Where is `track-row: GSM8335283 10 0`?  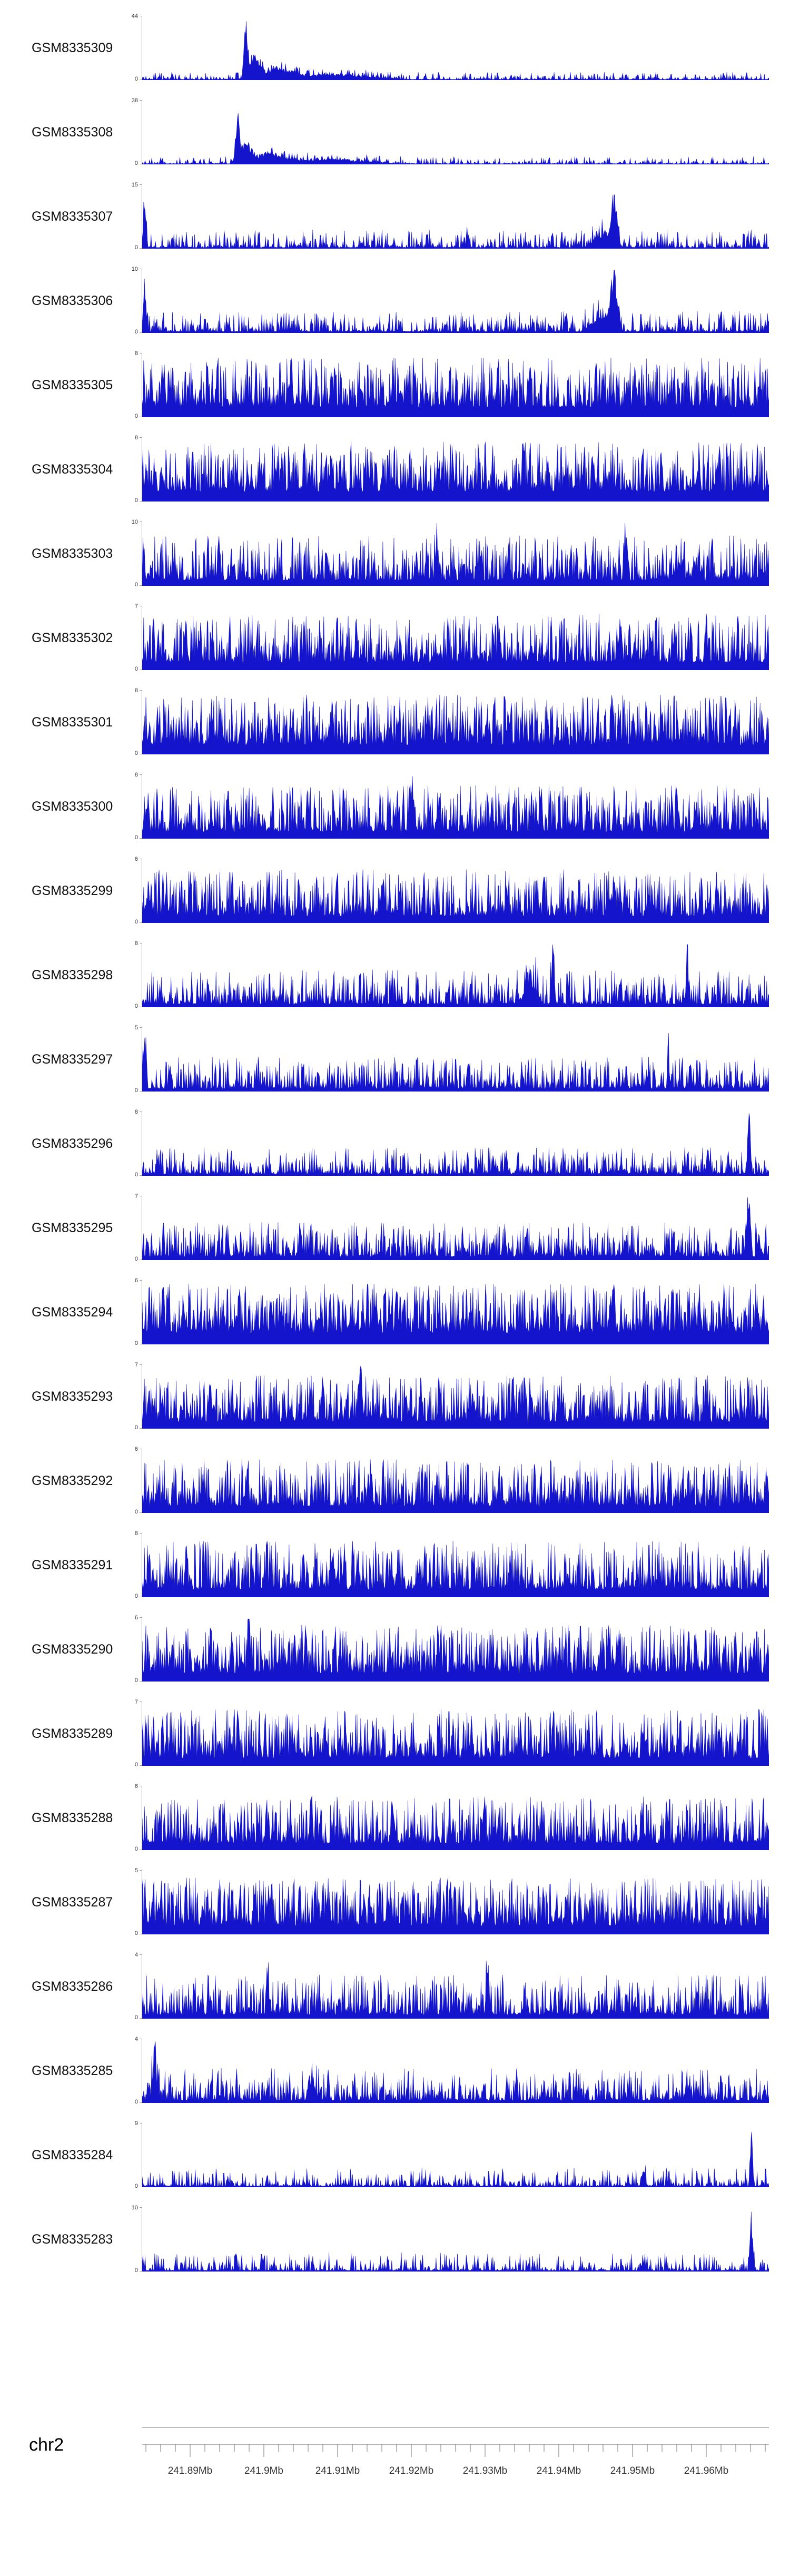
track-row: GSM8335283 10 0 is located at coordinates (395, 2248).